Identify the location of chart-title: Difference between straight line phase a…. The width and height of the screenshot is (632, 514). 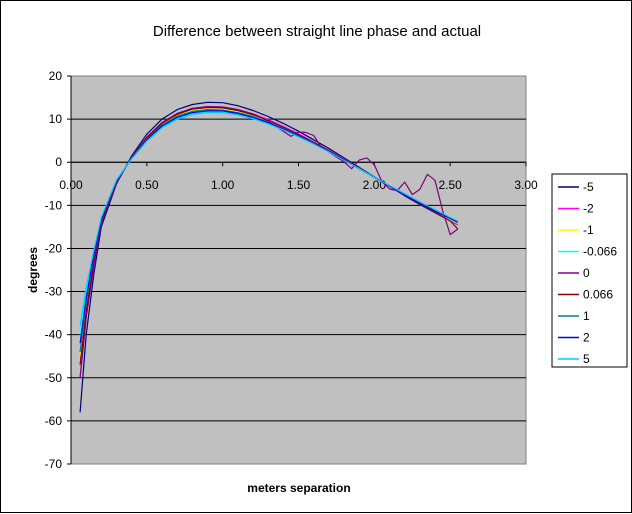
(317, 31).